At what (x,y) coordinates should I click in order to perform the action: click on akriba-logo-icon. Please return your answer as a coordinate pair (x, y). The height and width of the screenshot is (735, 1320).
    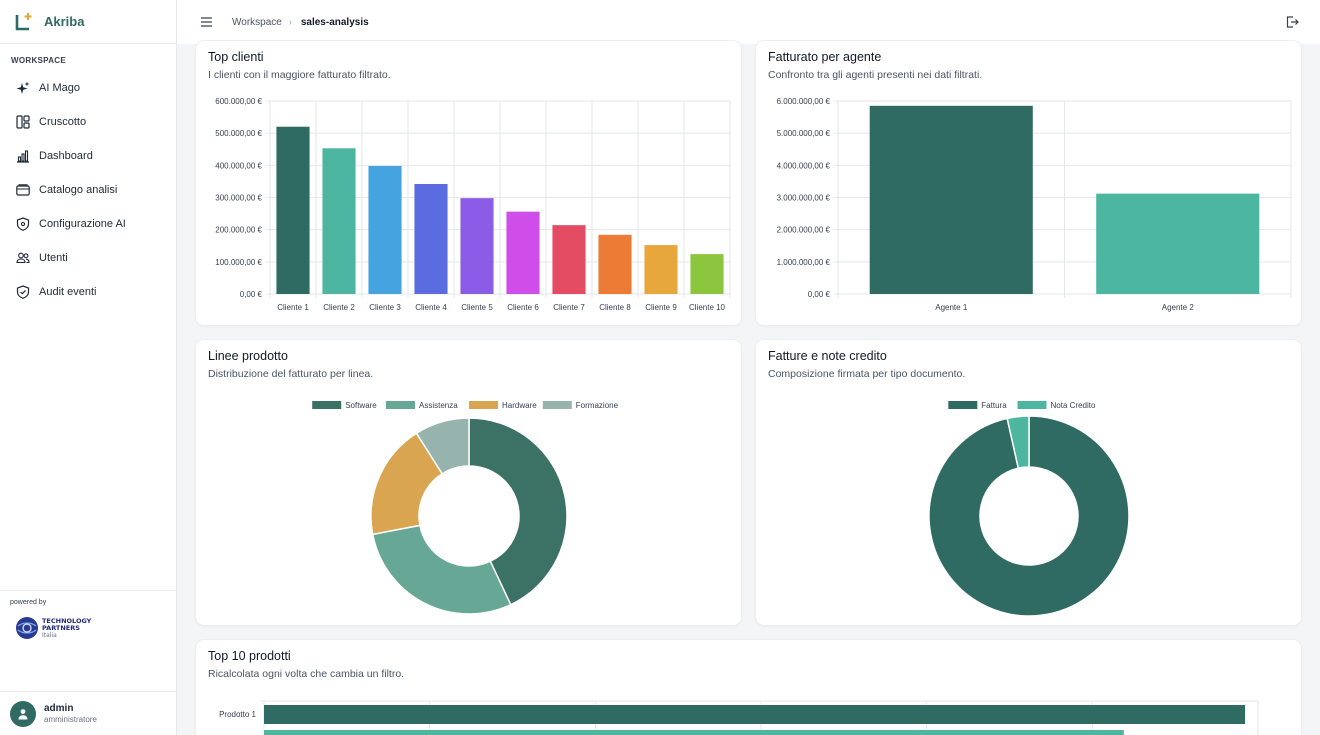
    Looking at the image, I should click on (24, 21).